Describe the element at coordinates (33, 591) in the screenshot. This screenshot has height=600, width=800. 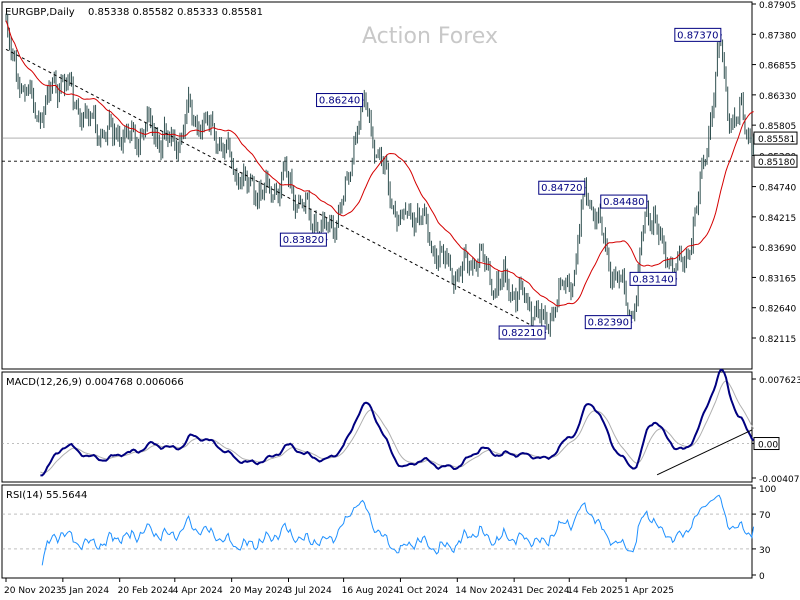
I see `date-tick-label: 20 Nov 2023` at that location.